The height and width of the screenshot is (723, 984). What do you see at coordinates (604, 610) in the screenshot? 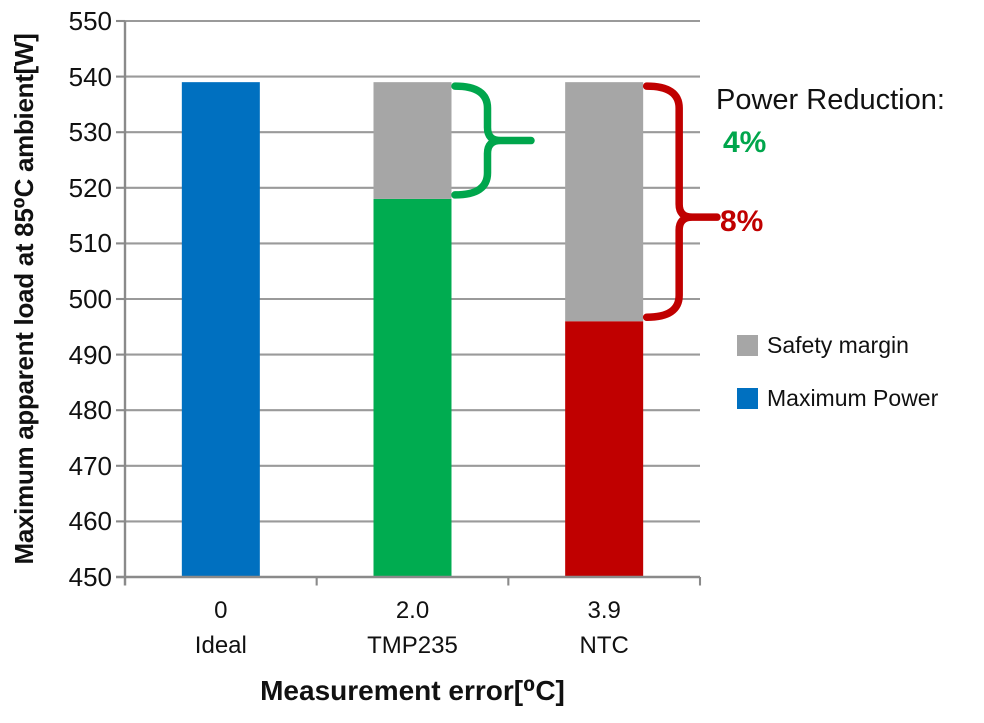
I see `x-category-value: 3.9` at bounding box center [604, 610].